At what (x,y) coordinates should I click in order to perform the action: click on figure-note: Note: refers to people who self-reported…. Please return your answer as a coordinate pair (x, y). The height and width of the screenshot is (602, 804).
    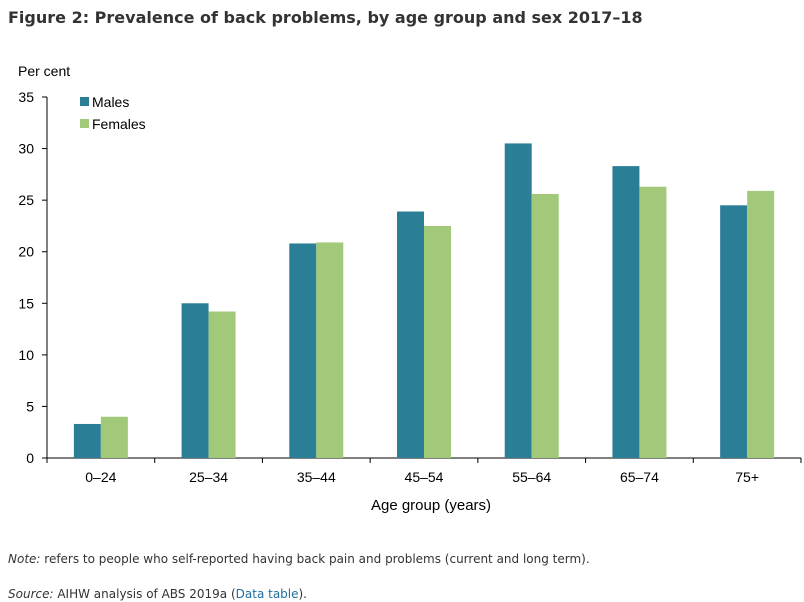
    Looking at the image, I should click on (299, 559).